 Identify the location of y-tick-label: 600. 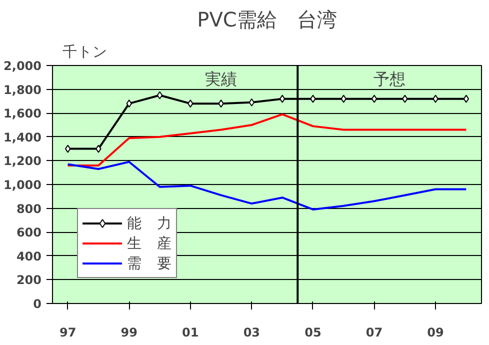
(29, 233).